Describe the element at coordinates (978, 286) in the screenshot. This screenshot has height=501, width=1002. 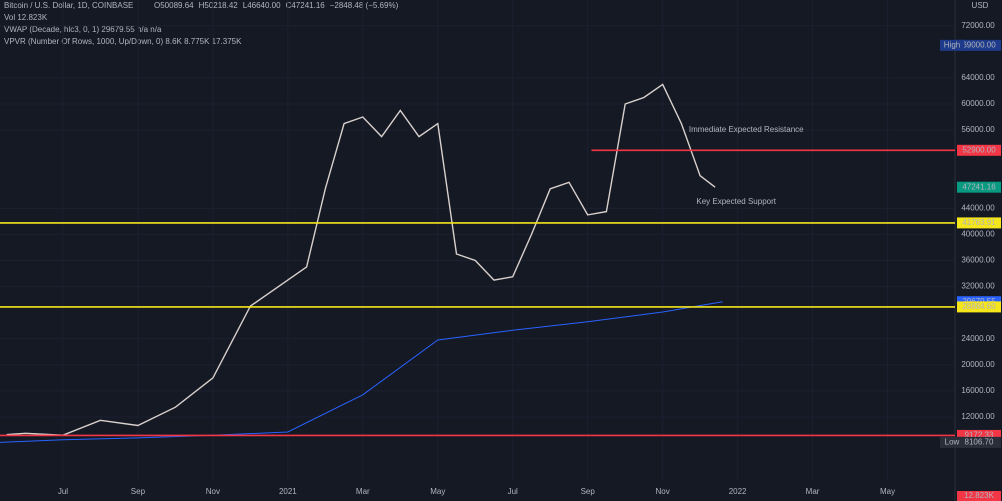
I see `y-tick-label: 32000.00` at that location.